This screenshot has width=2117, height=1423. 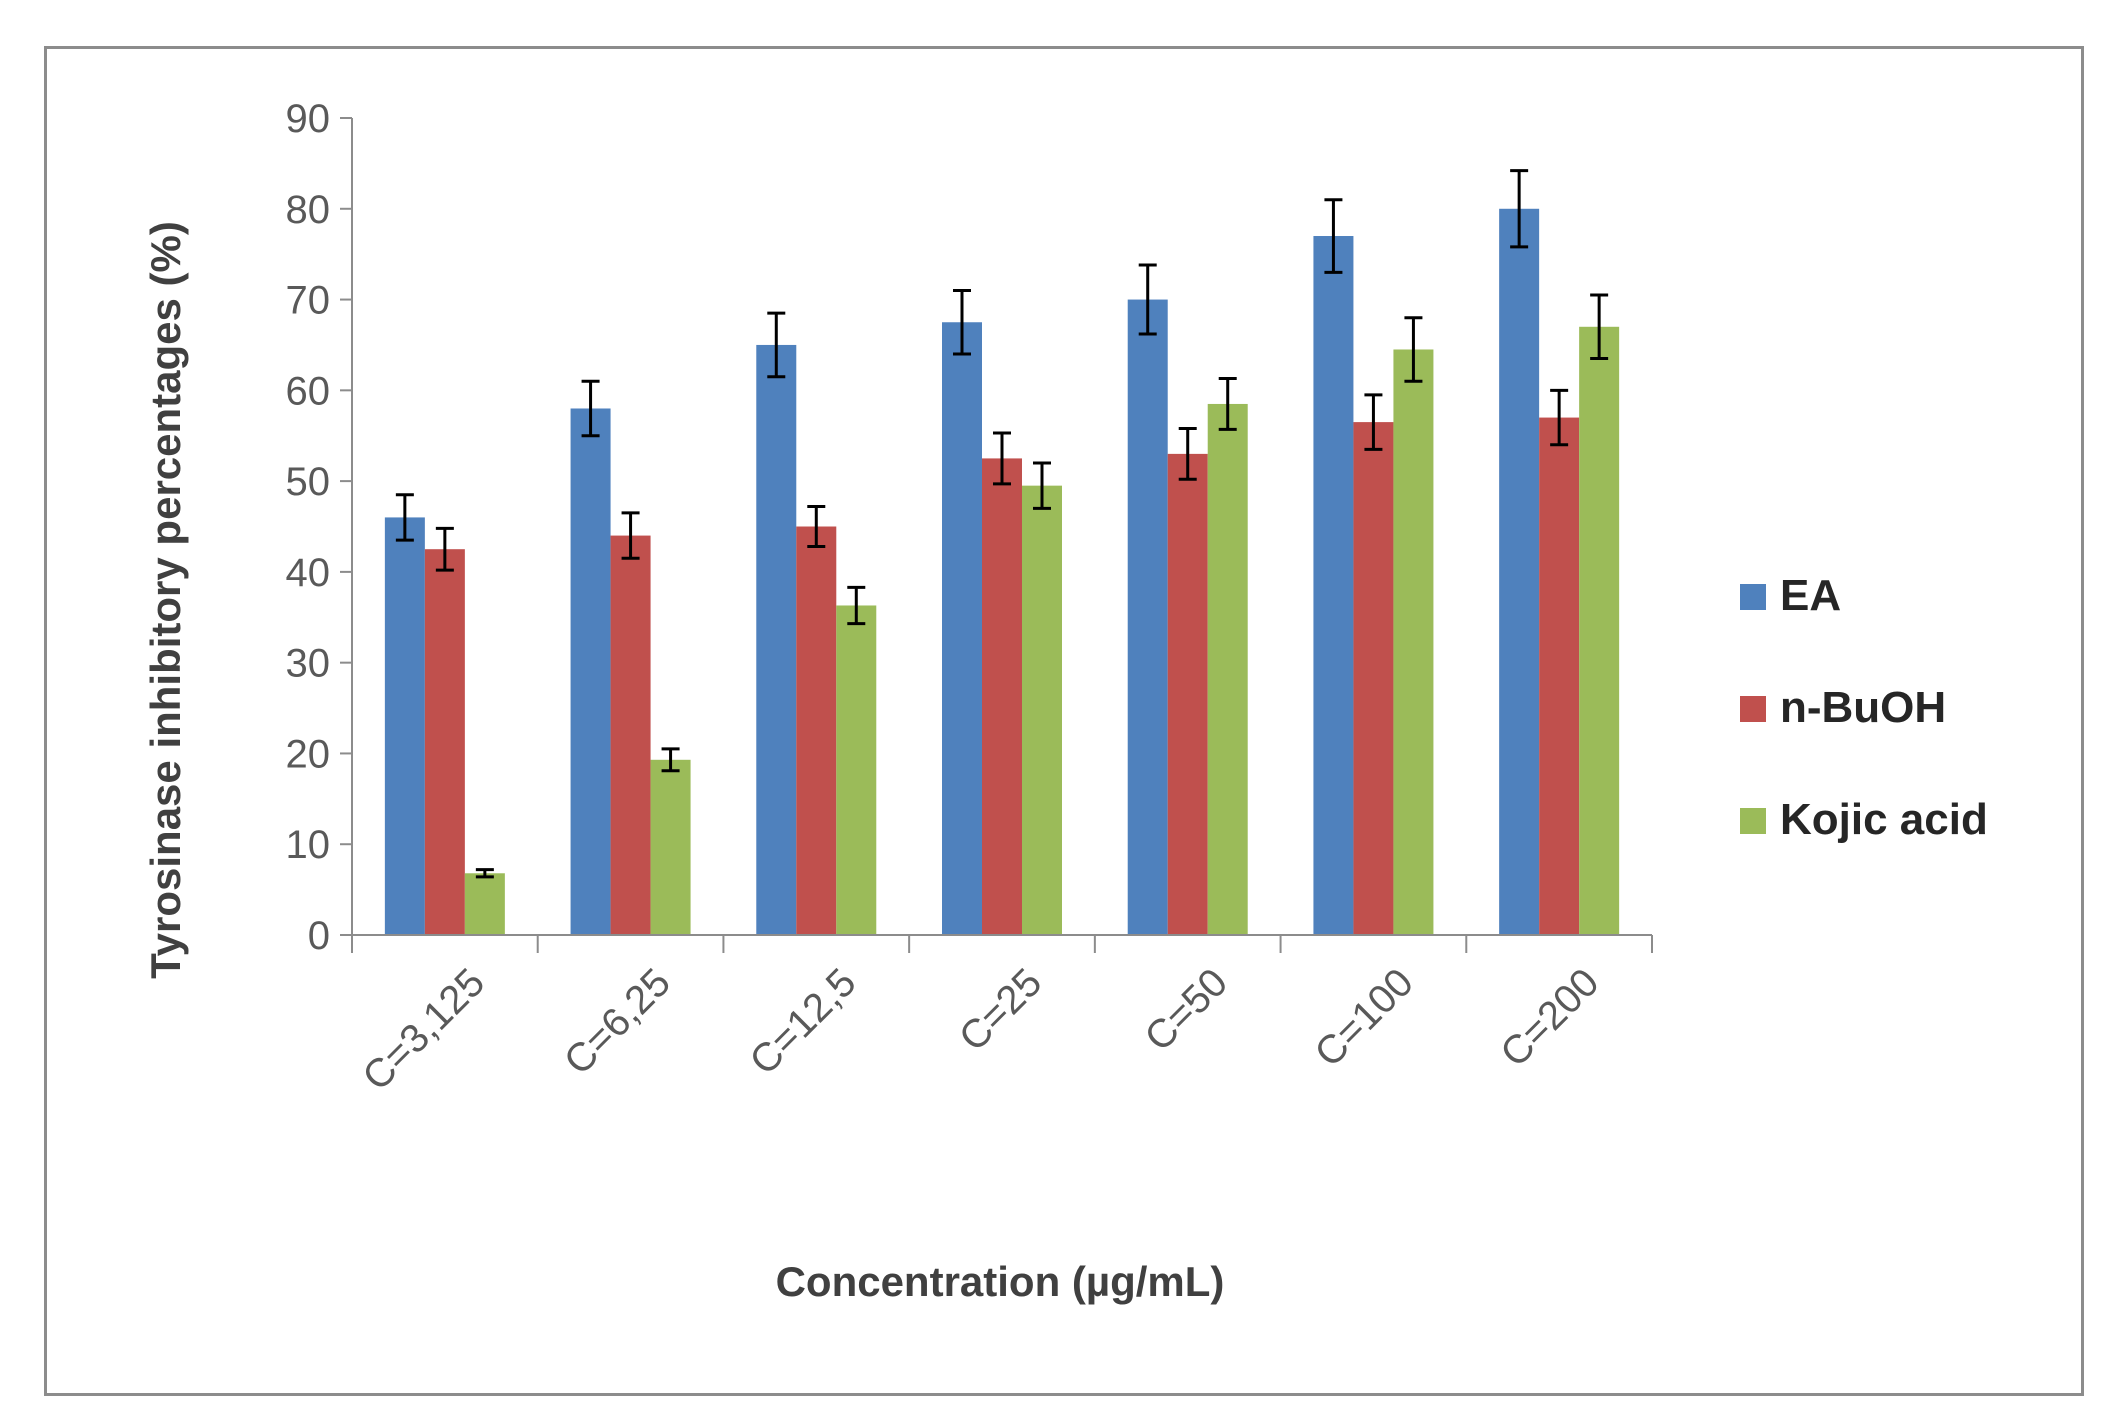 I want to click on x-tick-label: C=25, so click(x=1001, y=1010).